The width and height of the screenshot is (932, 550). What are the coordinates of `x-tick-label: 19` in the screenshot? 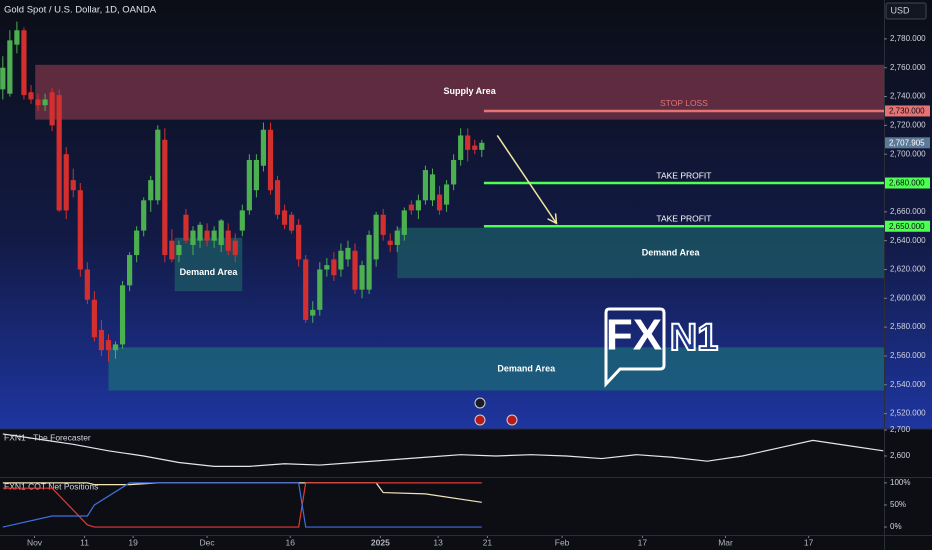 It's located at (133, 542).